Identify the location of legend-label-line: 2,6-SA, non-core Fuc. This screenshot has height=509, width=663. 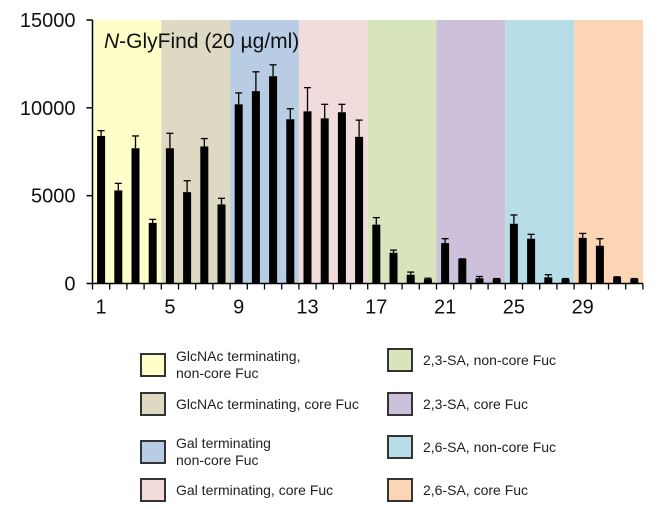
(490, 446).